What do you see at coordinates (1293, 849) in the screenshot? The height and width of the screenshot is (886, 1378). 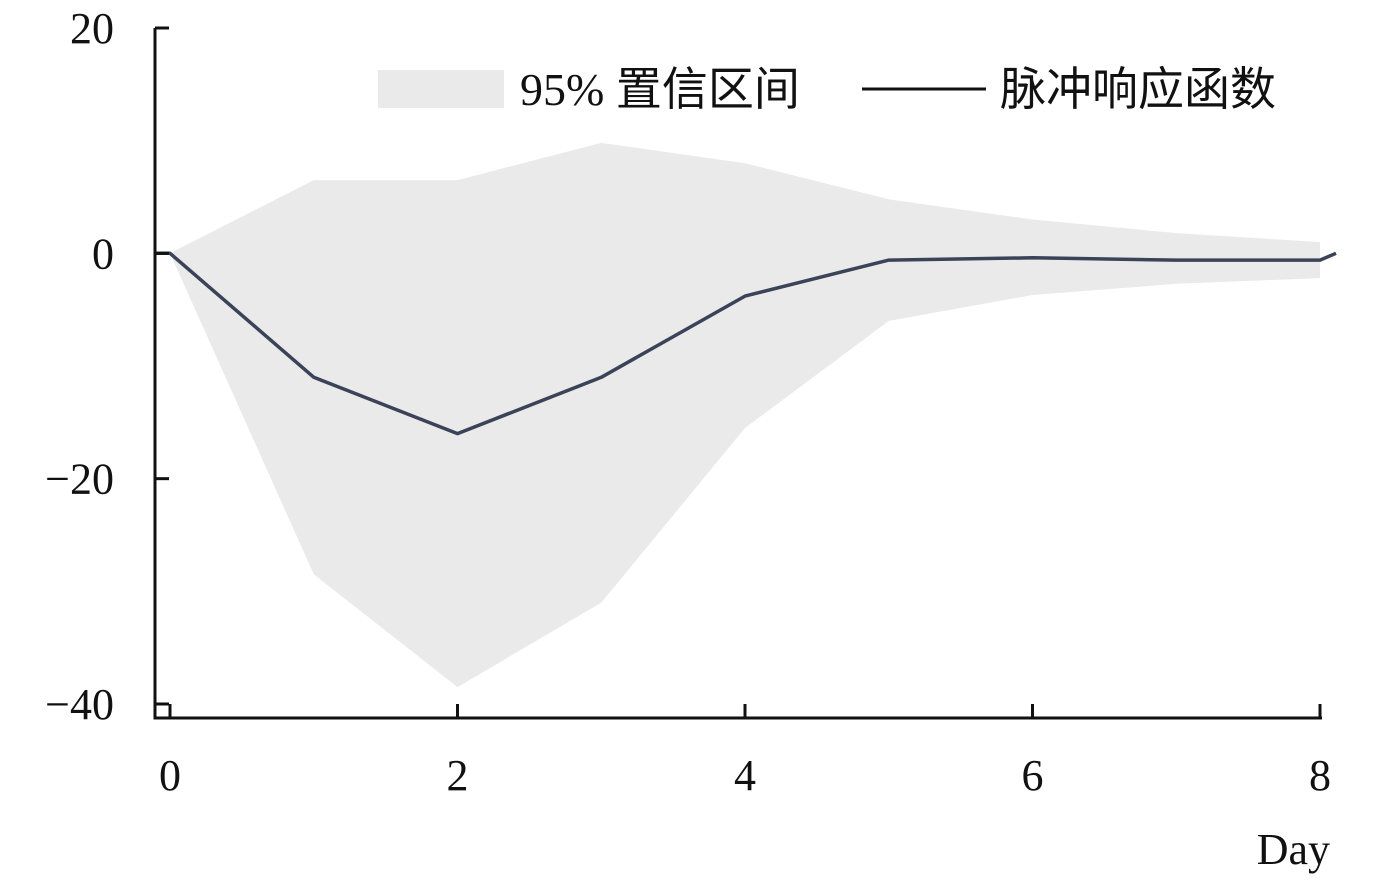 I see `x-axis-label: Day` at bounding box center [1293, 849].